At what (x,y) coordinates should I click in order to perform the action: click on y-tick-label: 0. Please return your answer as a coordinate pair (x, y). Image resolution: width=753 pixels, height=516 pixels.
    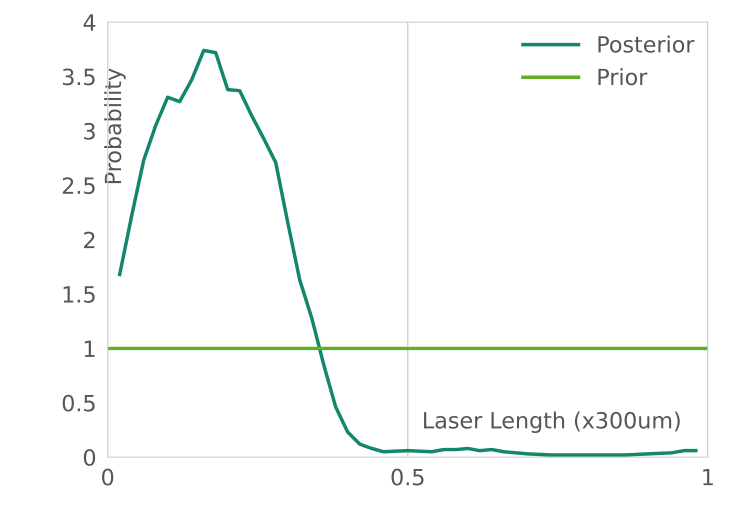
    Looking at the image, I should click on (90, 457).